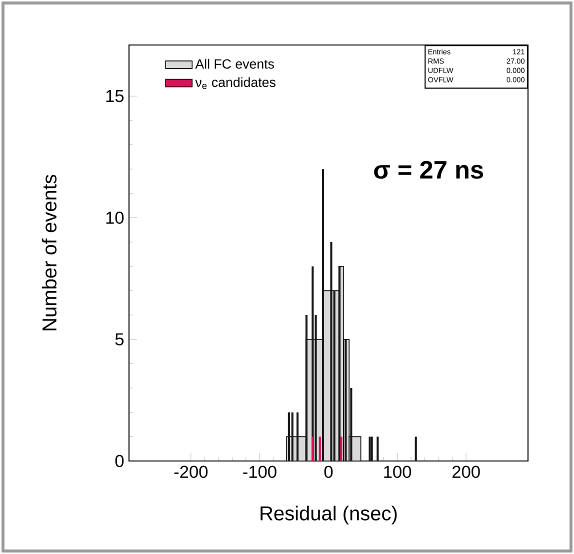 The height and width of the screenshot is (554, 574). Describe the element at coordinates (119, 339) in the screenshot. I see `y-tick-label: 5` at that location.